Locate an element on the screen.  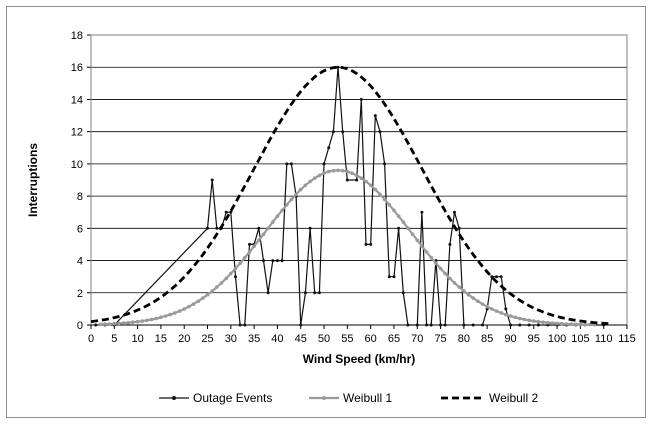
y-tick-label: 6 is located at coordinates (80, 229).